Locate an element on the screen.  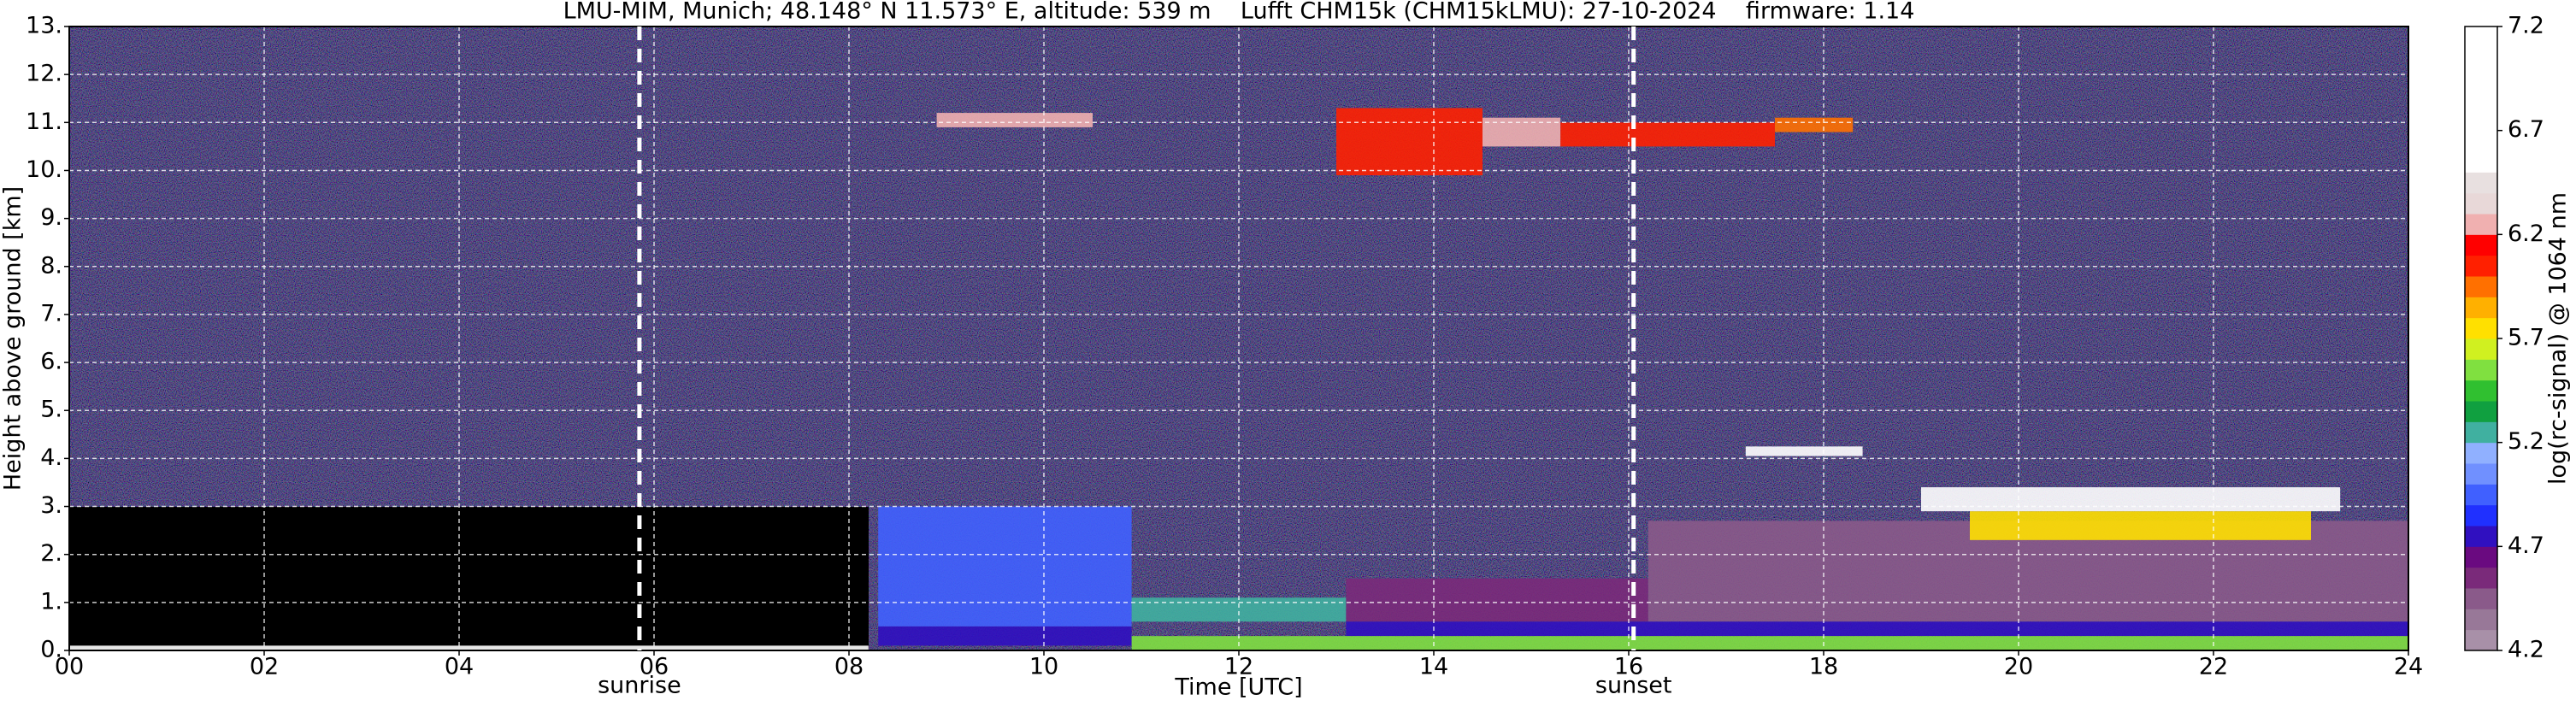
colorbar-tick-label: 5.2 is located at coordinates (2526, 441).